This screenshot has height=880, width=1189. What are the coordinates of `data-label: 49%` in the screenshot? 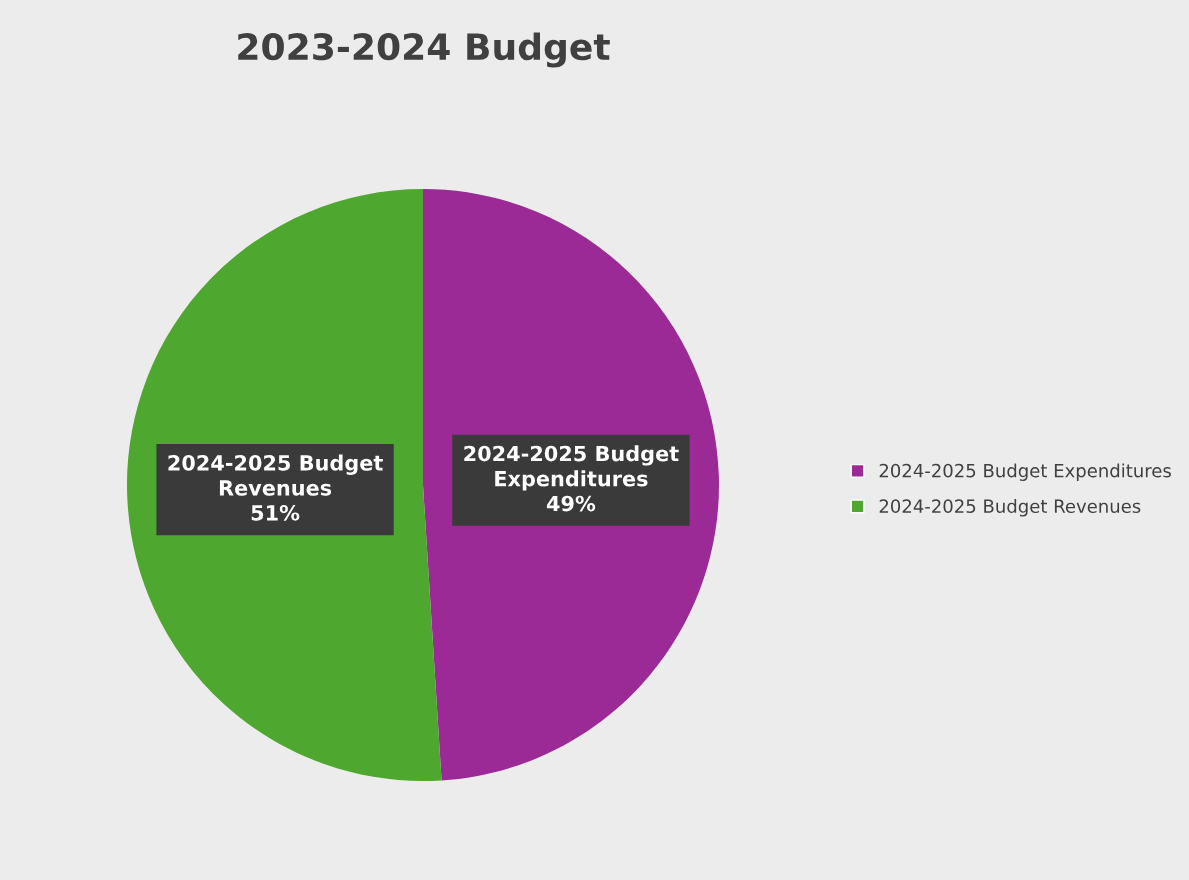 It's located at (571, 503).